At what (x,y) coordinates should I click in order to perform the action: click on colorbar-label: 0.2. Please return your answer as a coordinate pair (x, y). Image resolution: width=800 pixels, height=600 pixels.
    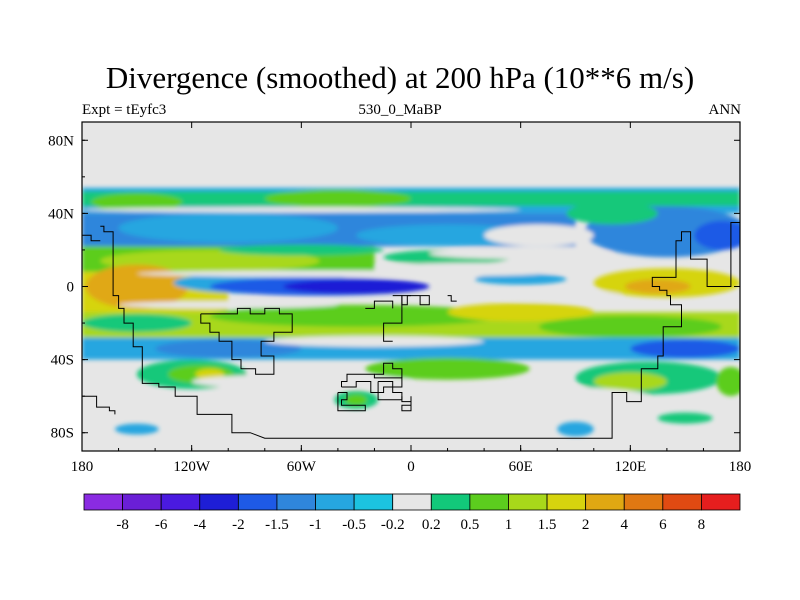
    Looking at the image, I should click on (431, 525).